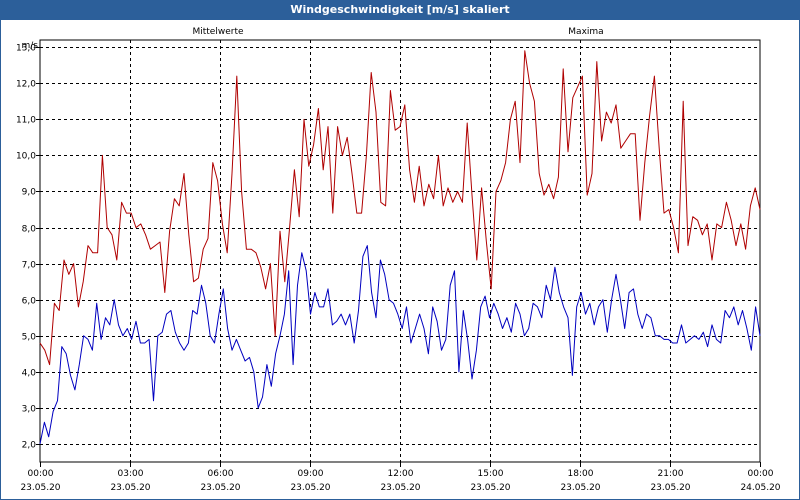 The image size is (800, 500). Describe the element at coordinates (26, 121) in the screenshot. I see `y-tick-label: 11,0` at that location.